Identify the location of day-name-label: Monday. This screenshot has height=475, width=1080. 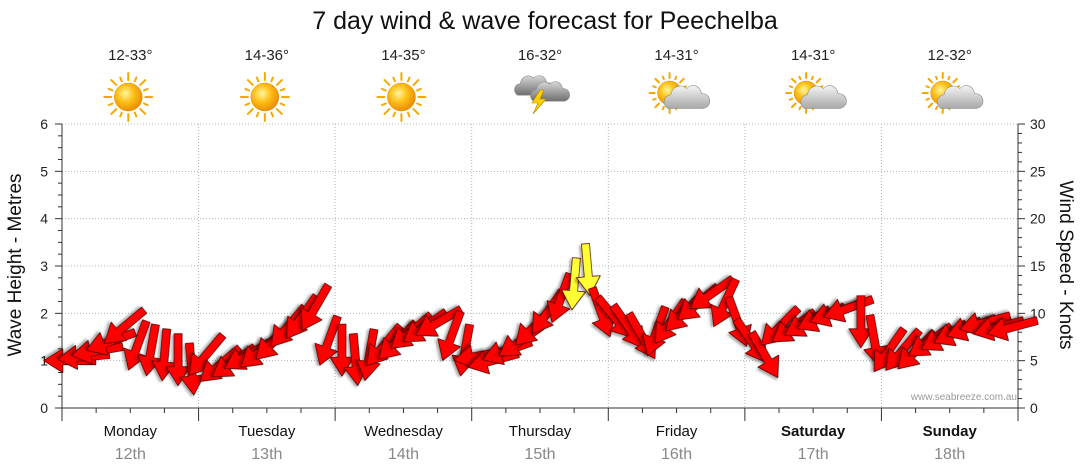
(131, 431).